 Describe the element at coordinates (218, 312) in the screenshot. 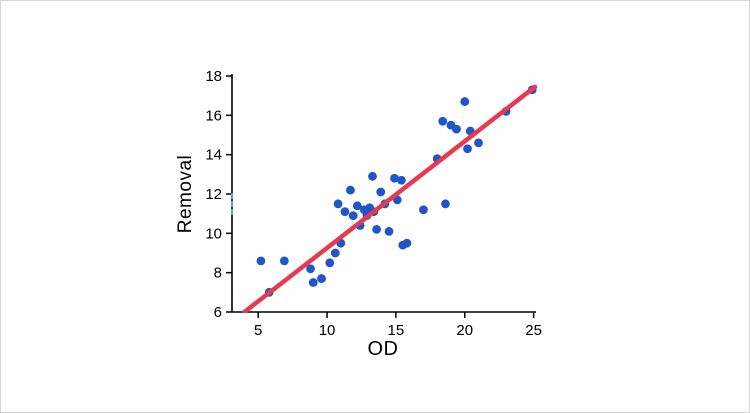

I see `y-tick-label: 6` at that location.